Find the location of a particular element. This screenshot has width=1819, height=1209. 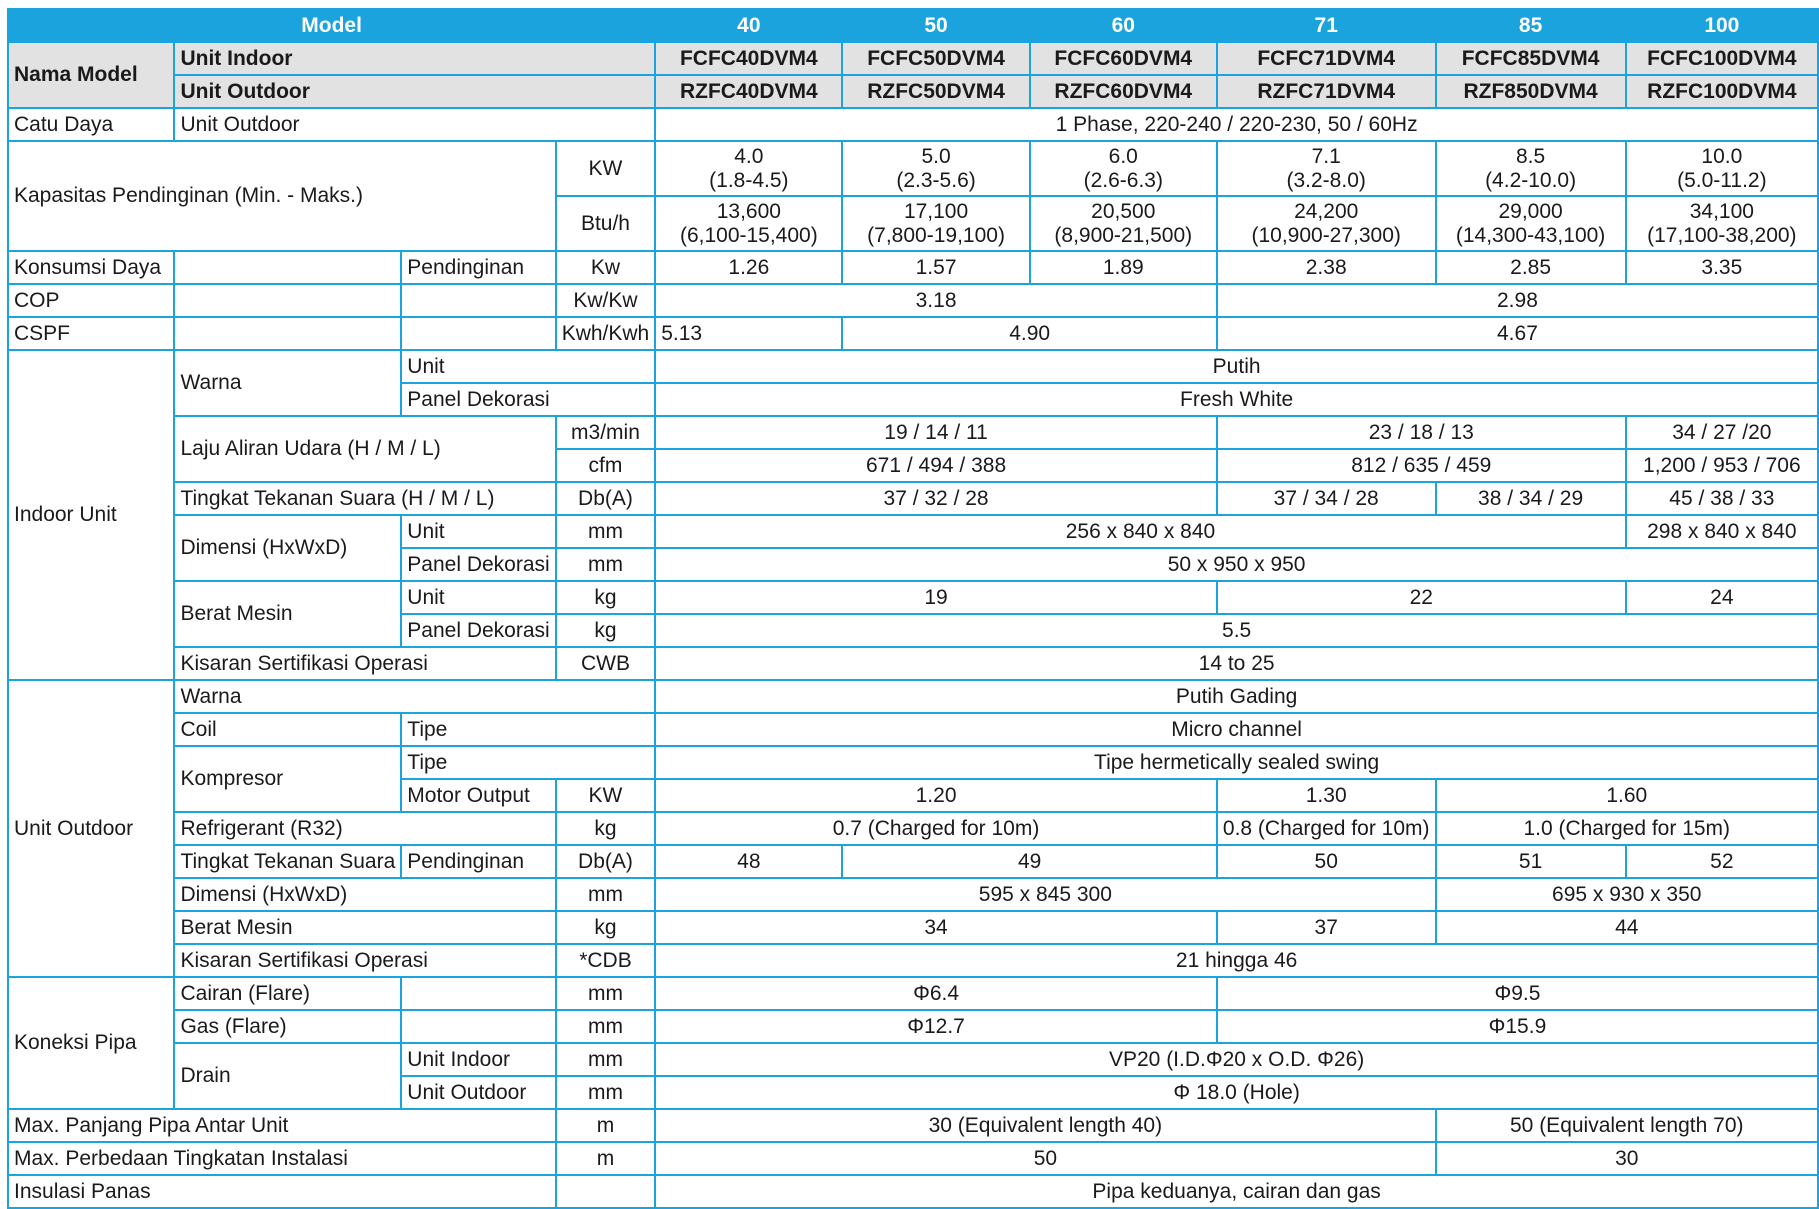

airflow-label: Laju Aliran Udara (H / M / L) is located at coordinates (365, 449).